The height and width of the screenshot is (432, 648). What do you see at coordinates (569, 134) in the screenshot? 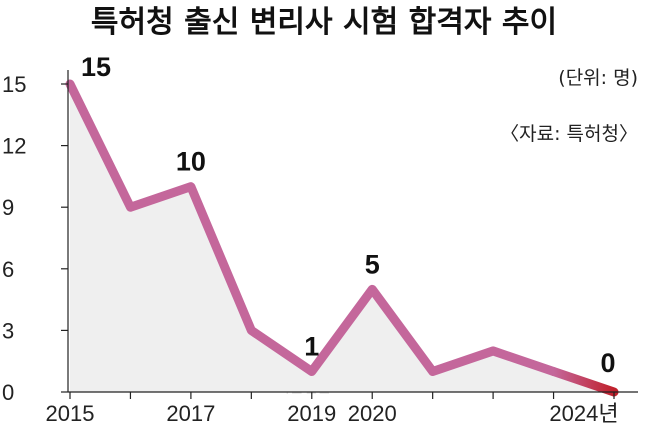
I see `source-note: 〈자료: 특허청〉` at bounding box center [569, 134].